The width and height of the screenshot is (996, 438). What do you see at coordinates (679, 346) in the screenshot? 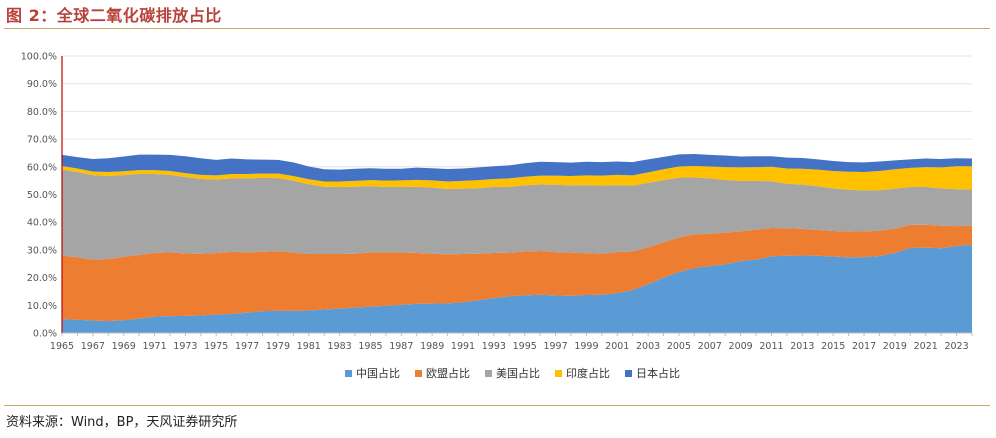
I see `x-tick-label: 2005` at bounding box center [679, 346].